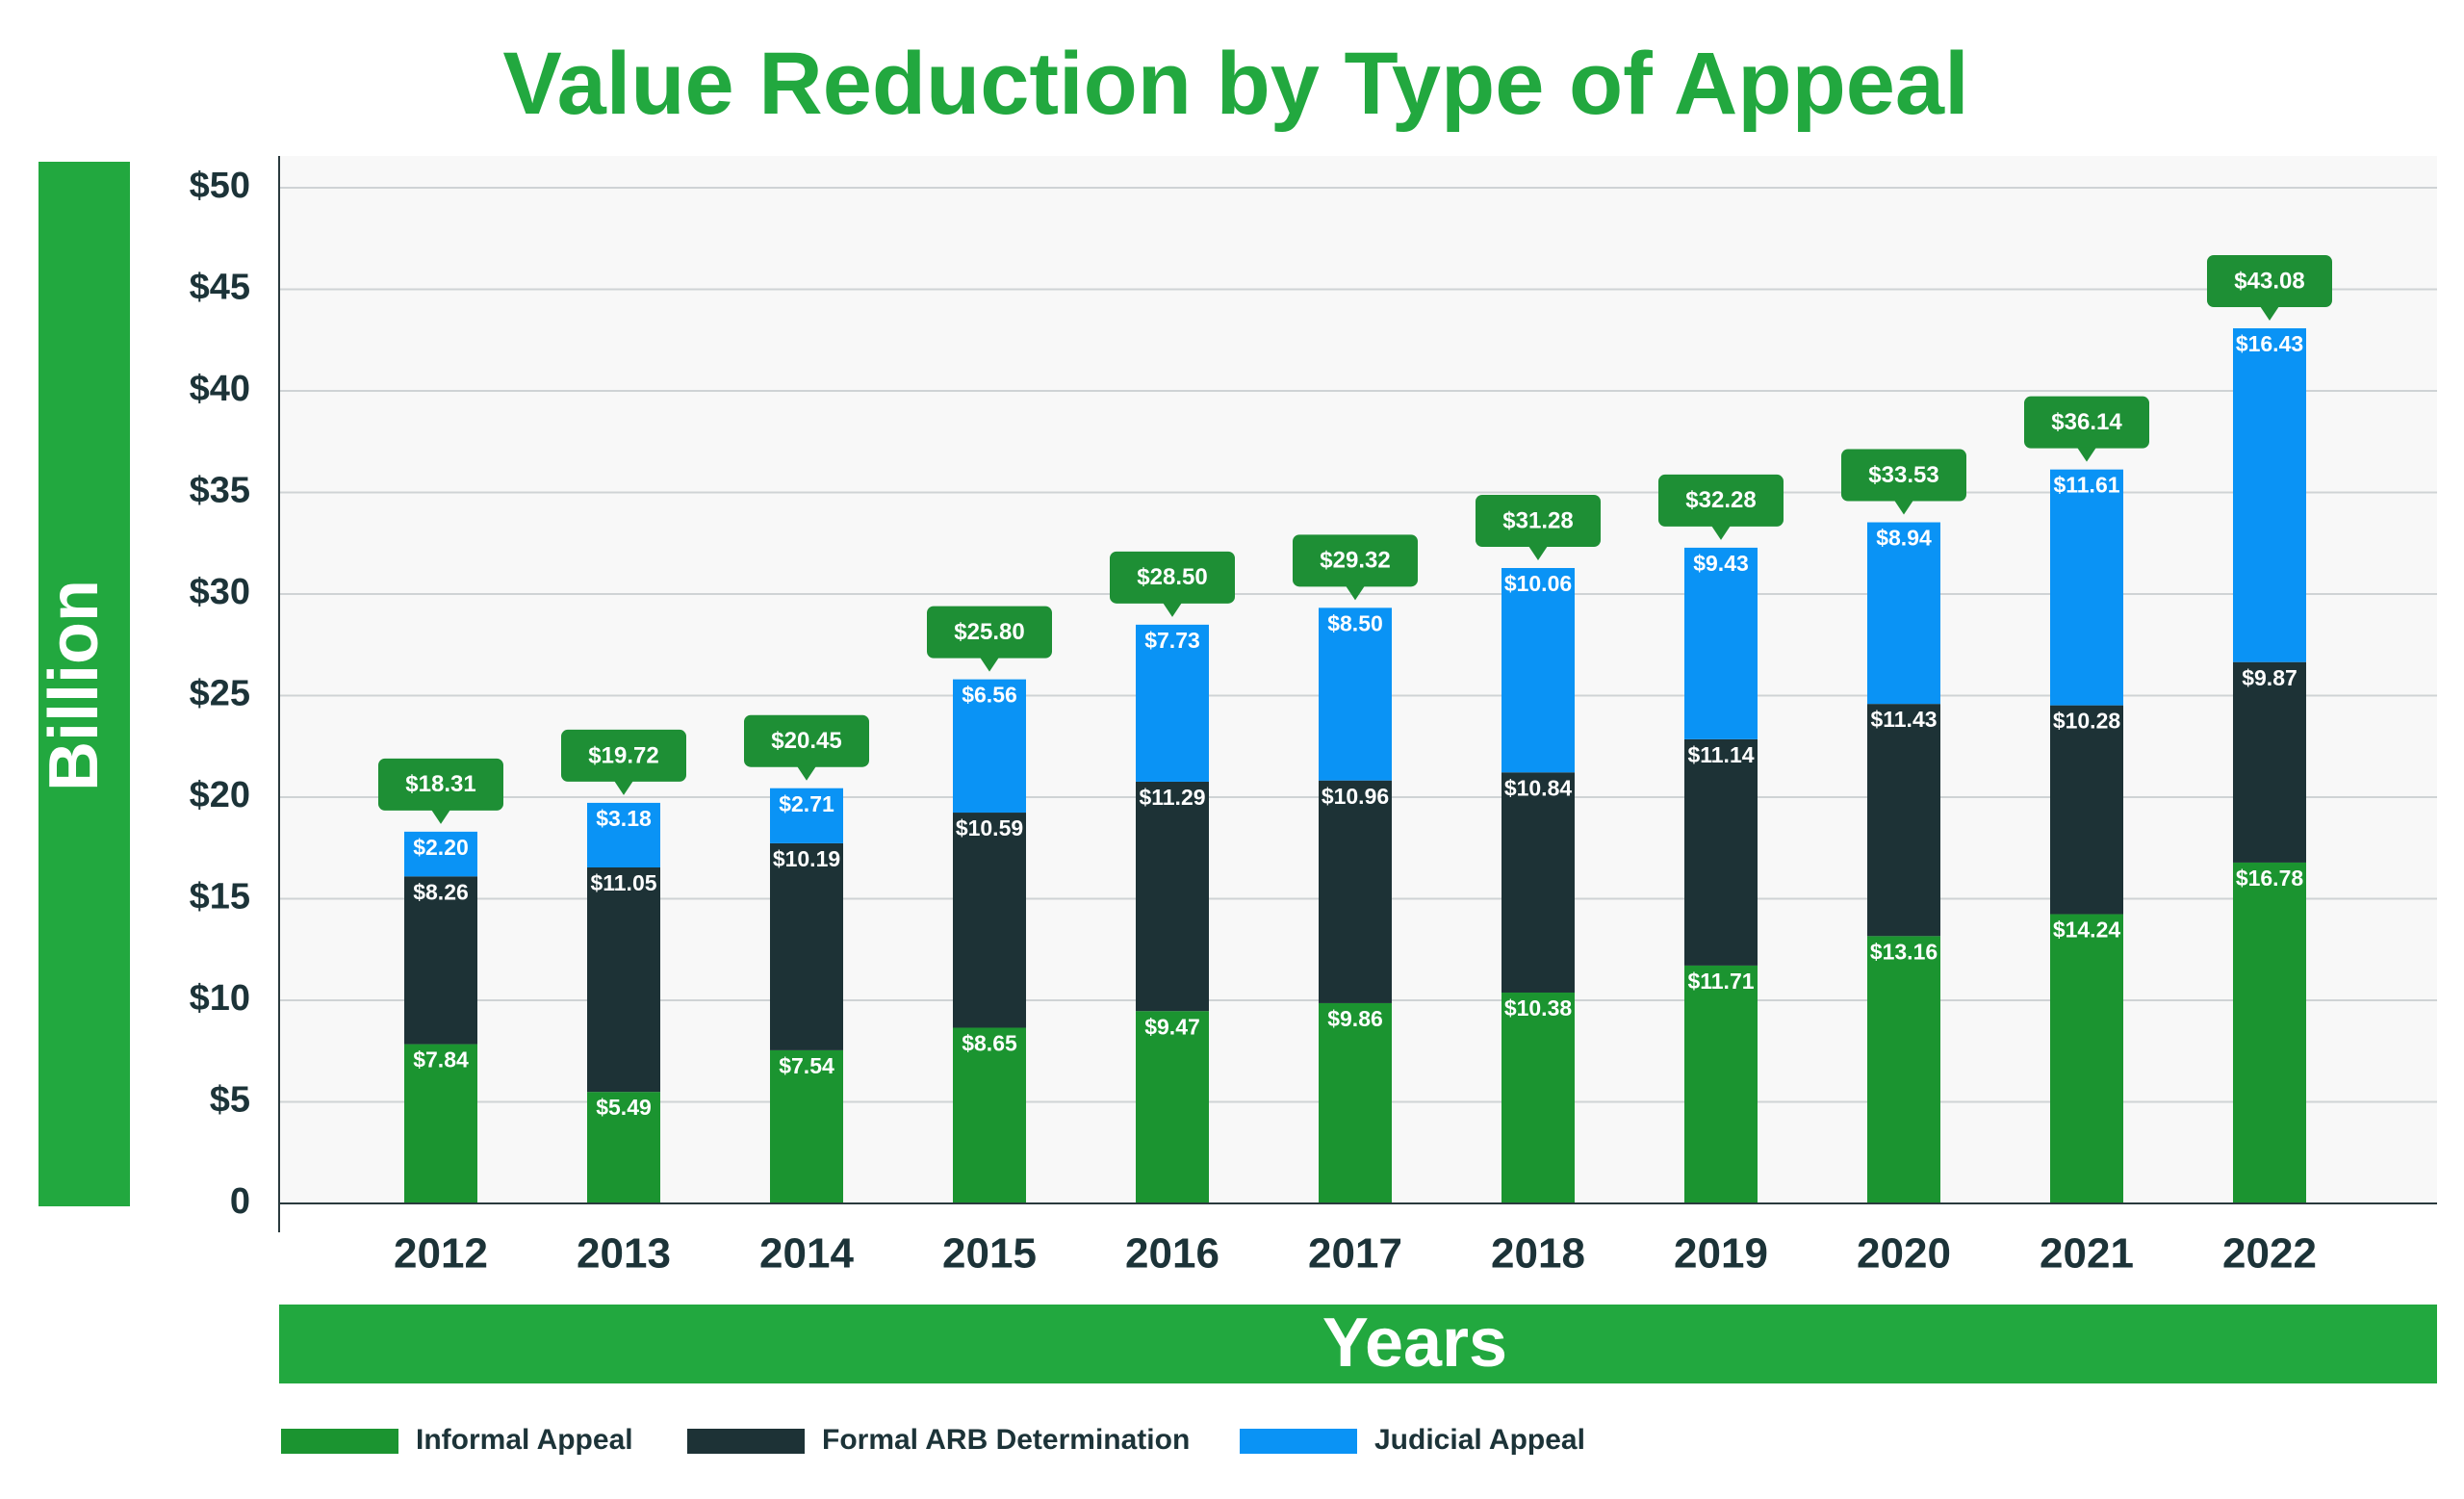 The width and height of the screenshot is (2464, 1499). What do you see at coordinates (1172, 1254) in the screenshot?
I see `x-tick-label: 2016` at bounding box center [1172, 1254].